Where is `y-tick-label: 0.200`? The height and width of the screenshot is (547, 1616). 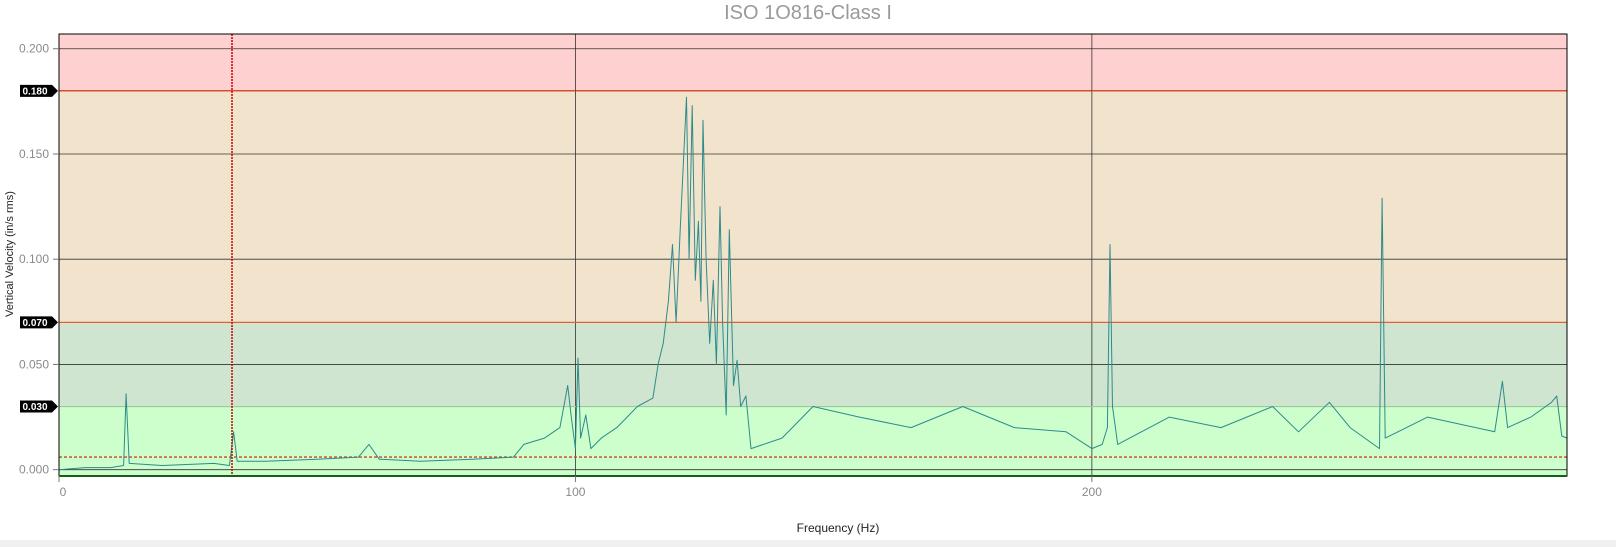
y-tick-label: 0.200 is located at coordinates (34, 49).